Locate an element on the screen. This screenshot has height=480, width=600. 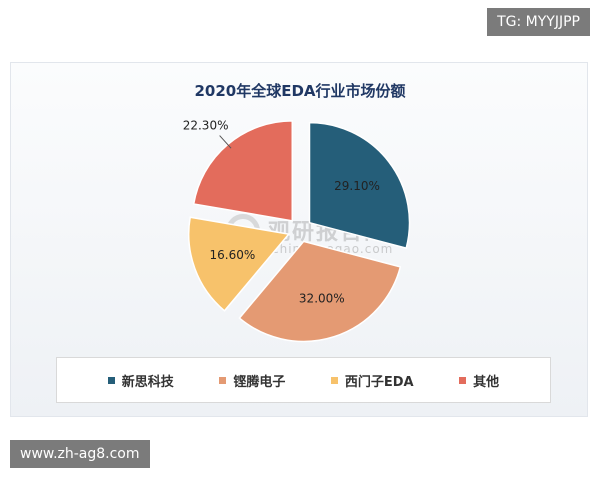
slice-value-label: 29.10% is located at coordinates (357, 186).